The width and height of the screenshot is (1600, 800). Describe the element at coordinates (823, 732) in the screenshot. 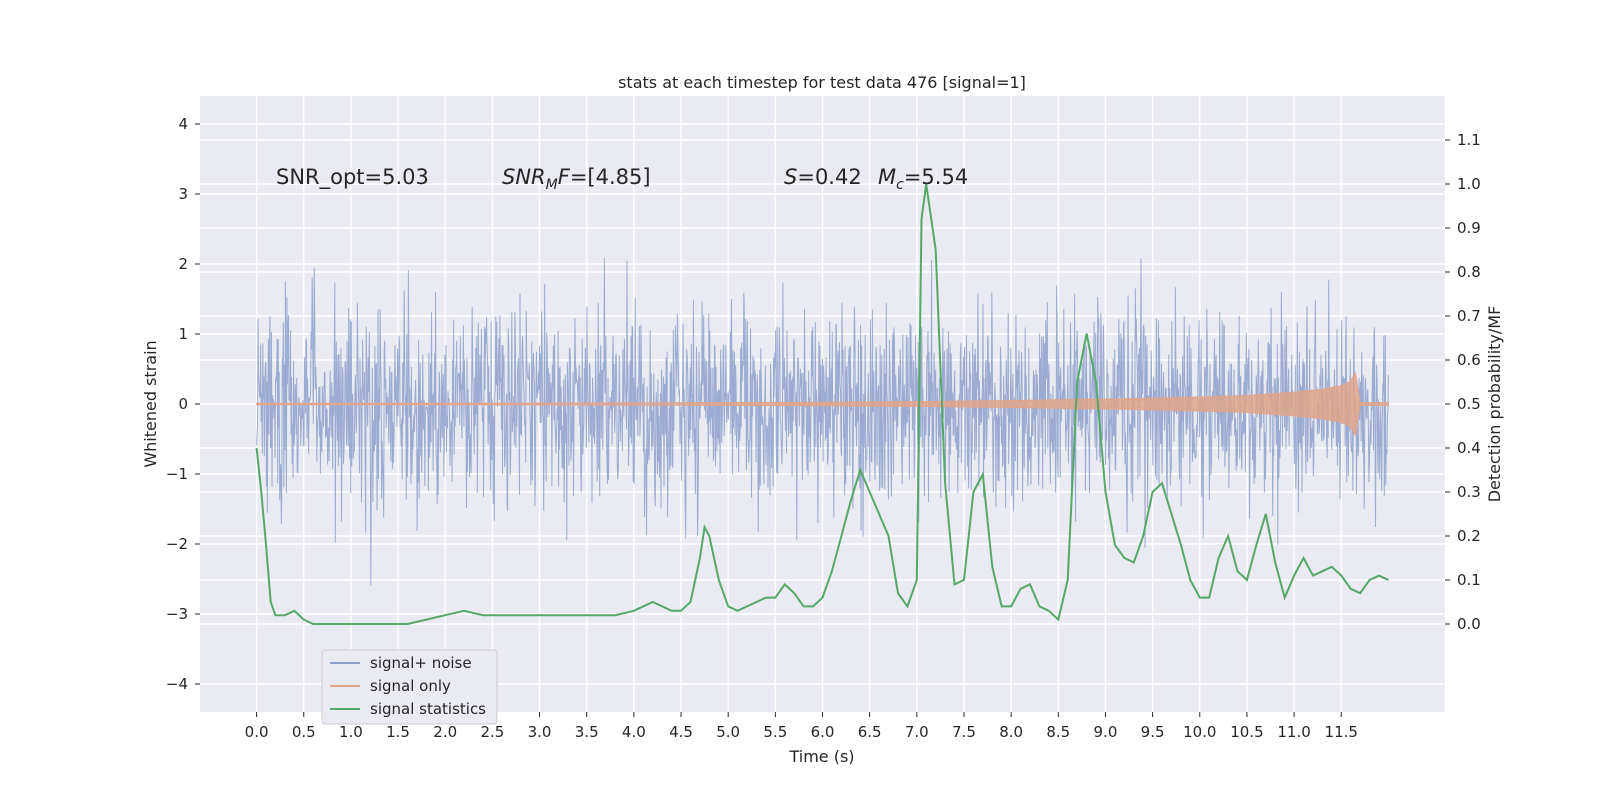

I see `x-tick-label: 6.0` at that location.